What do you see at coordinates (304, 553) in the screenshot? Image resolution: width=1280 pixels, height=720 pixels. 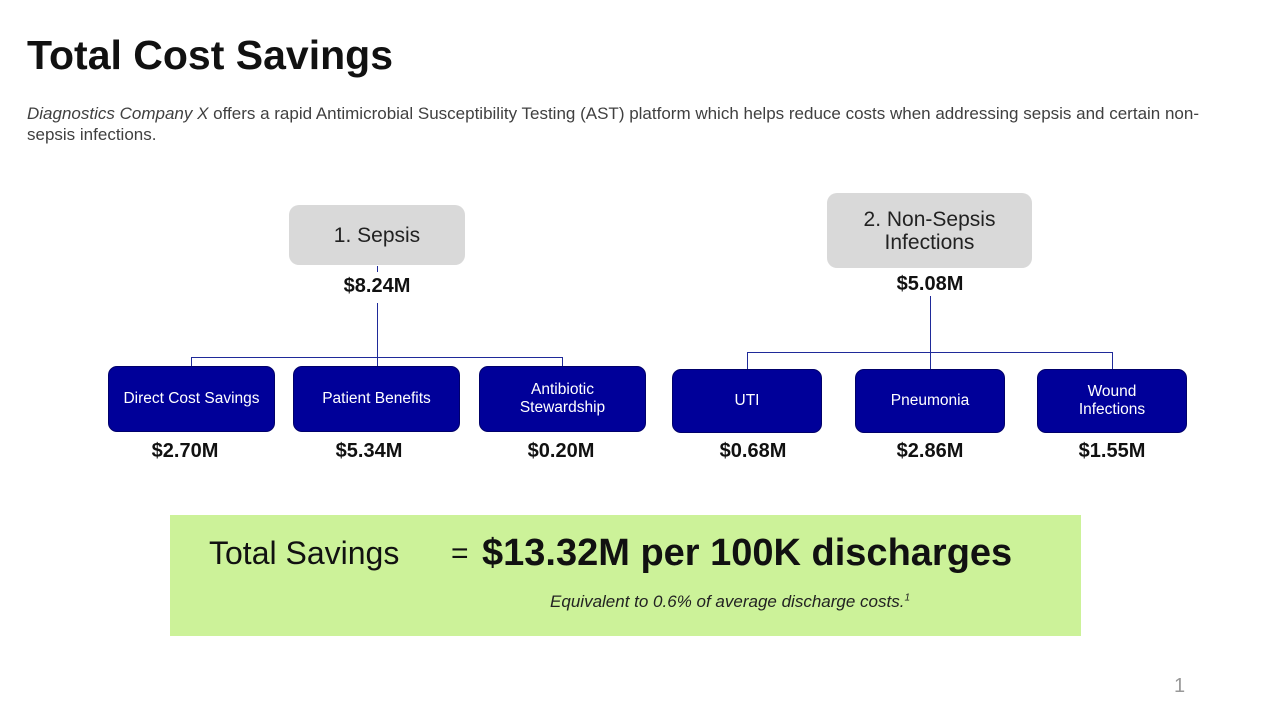 I see `total-savings-label: Total Savings` at bounding box center [304, 553].